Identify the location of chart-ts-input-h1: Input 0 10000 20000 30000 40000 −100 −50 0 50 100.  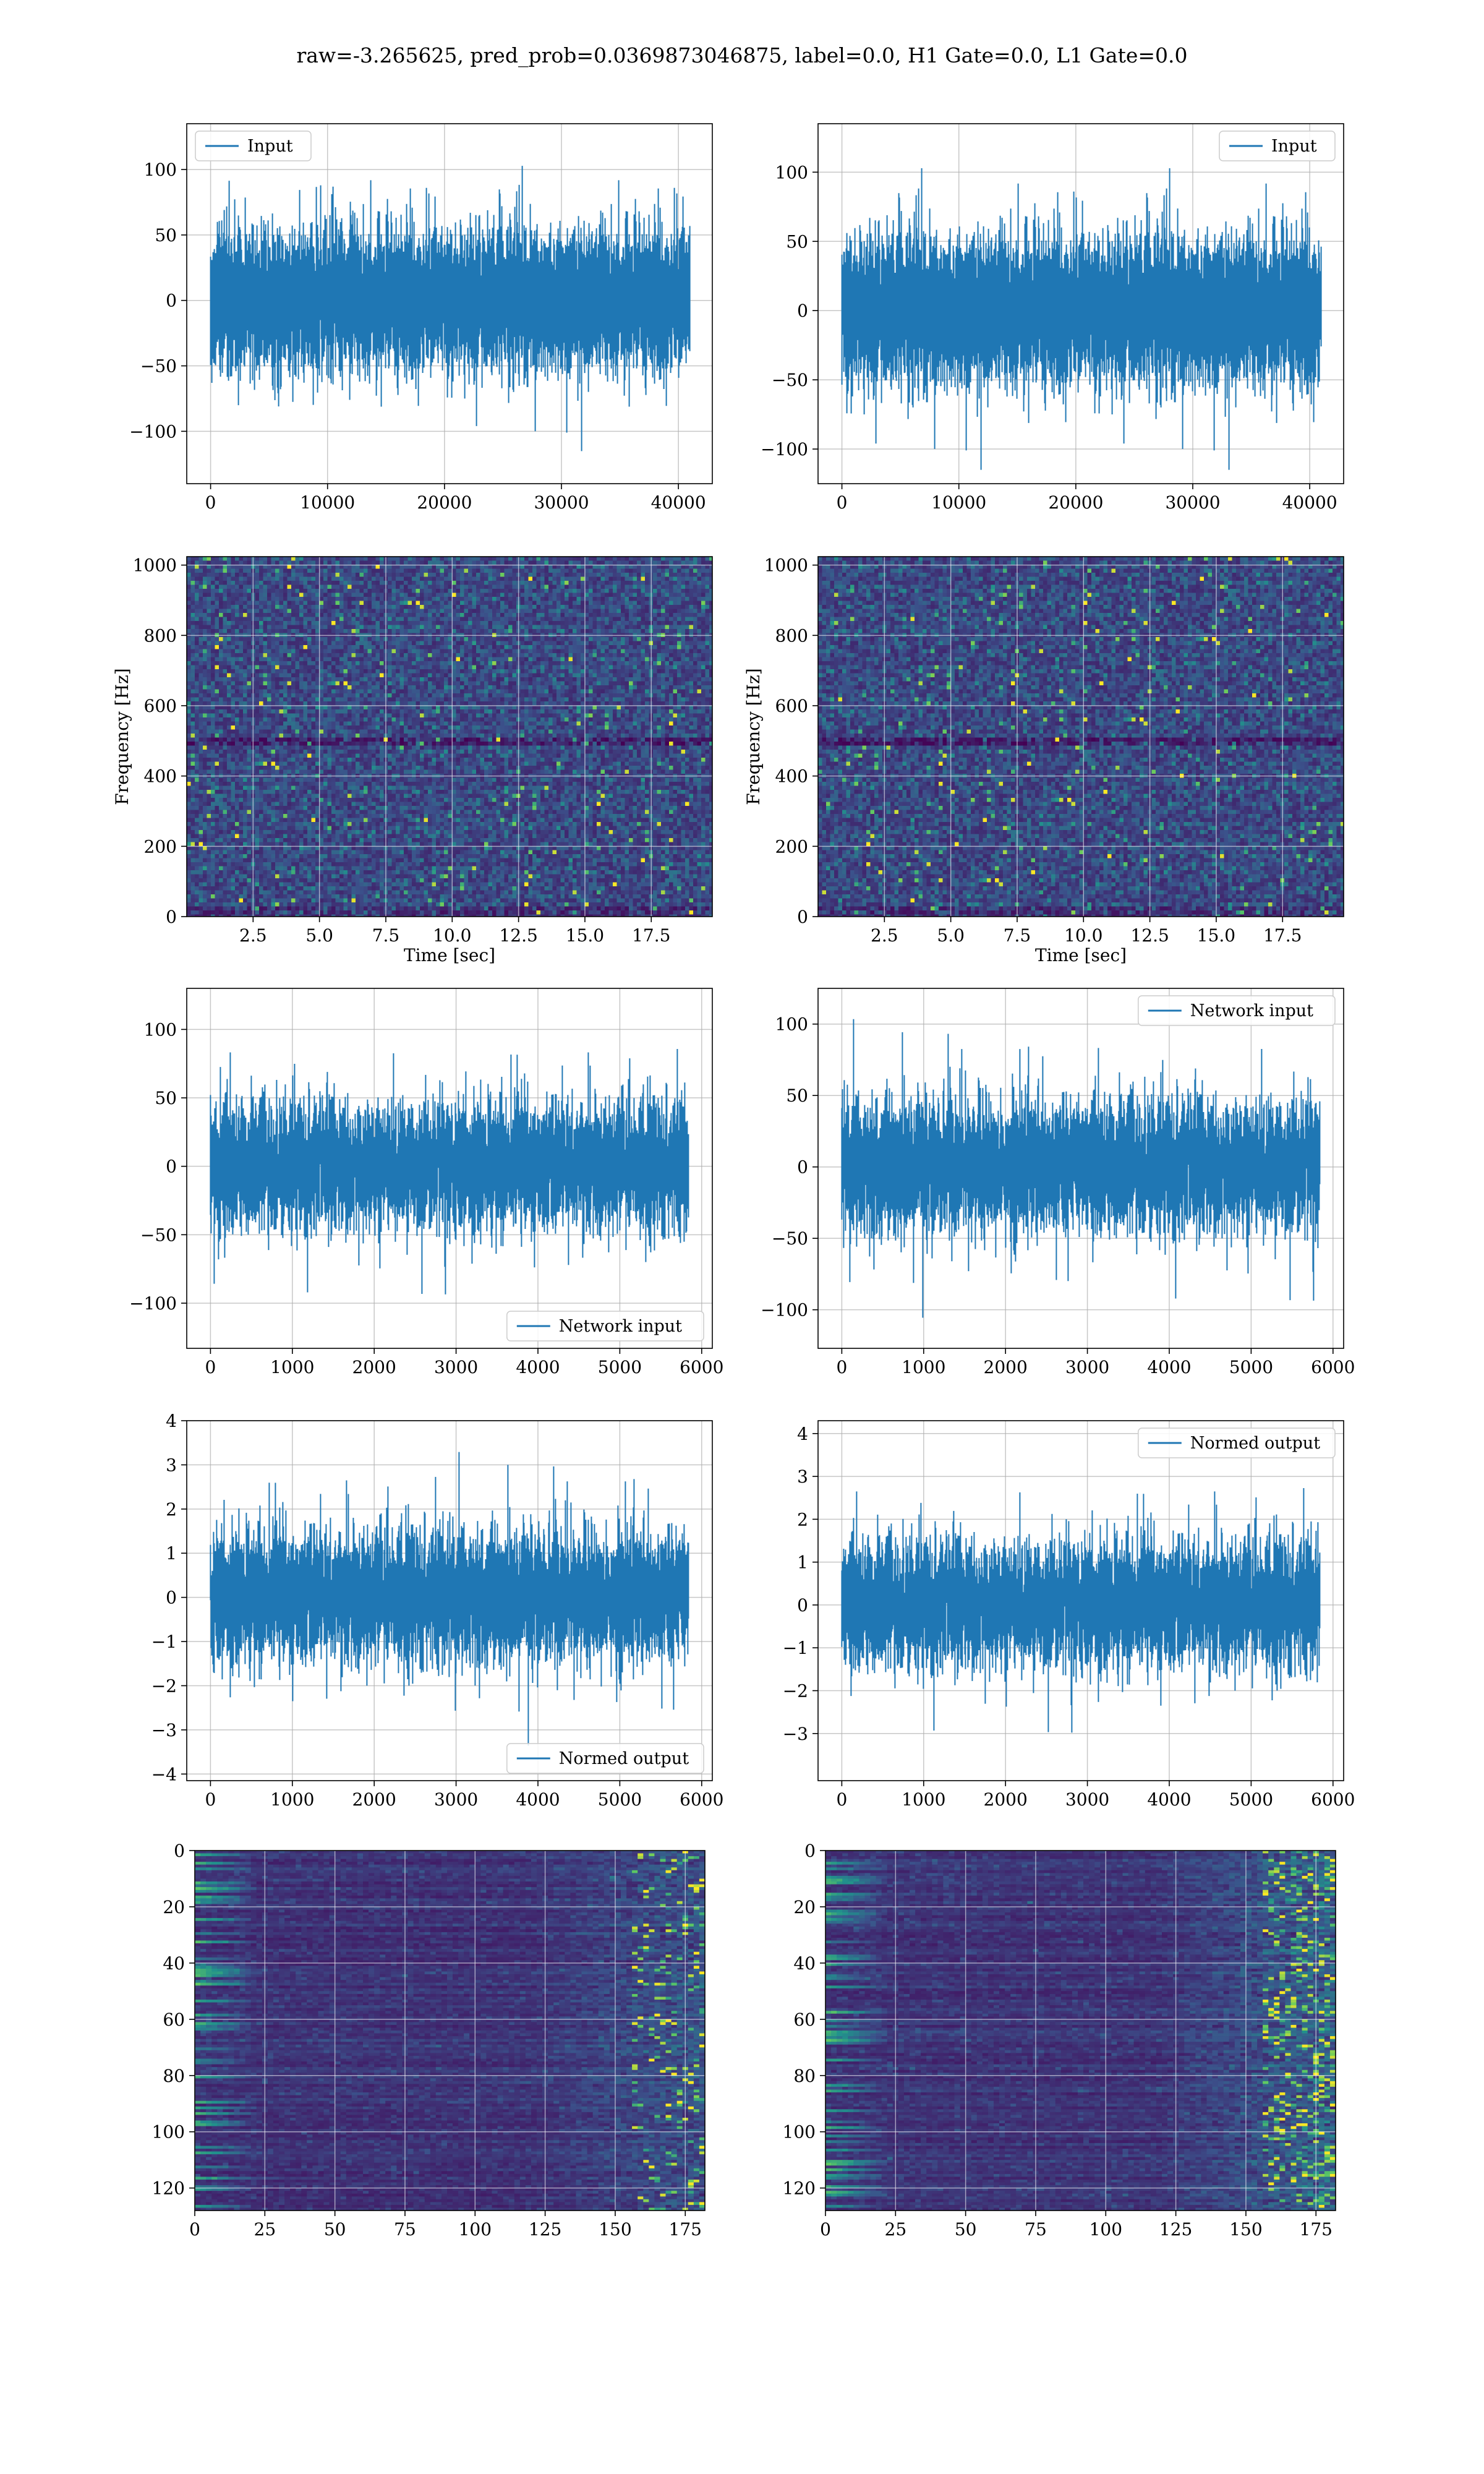
(421, 318).